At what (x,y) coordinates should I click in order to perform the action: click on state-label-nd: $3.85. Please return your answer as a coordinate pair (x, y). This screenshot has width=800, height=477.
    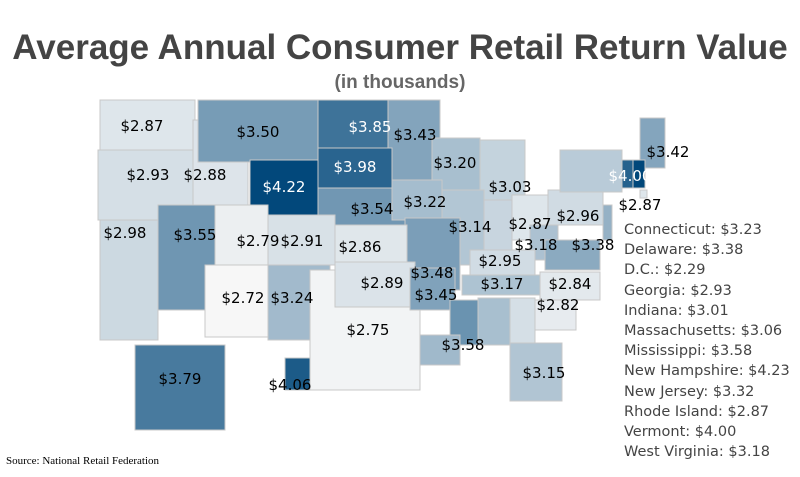
    Looking at the image, I should click on (370, 127).